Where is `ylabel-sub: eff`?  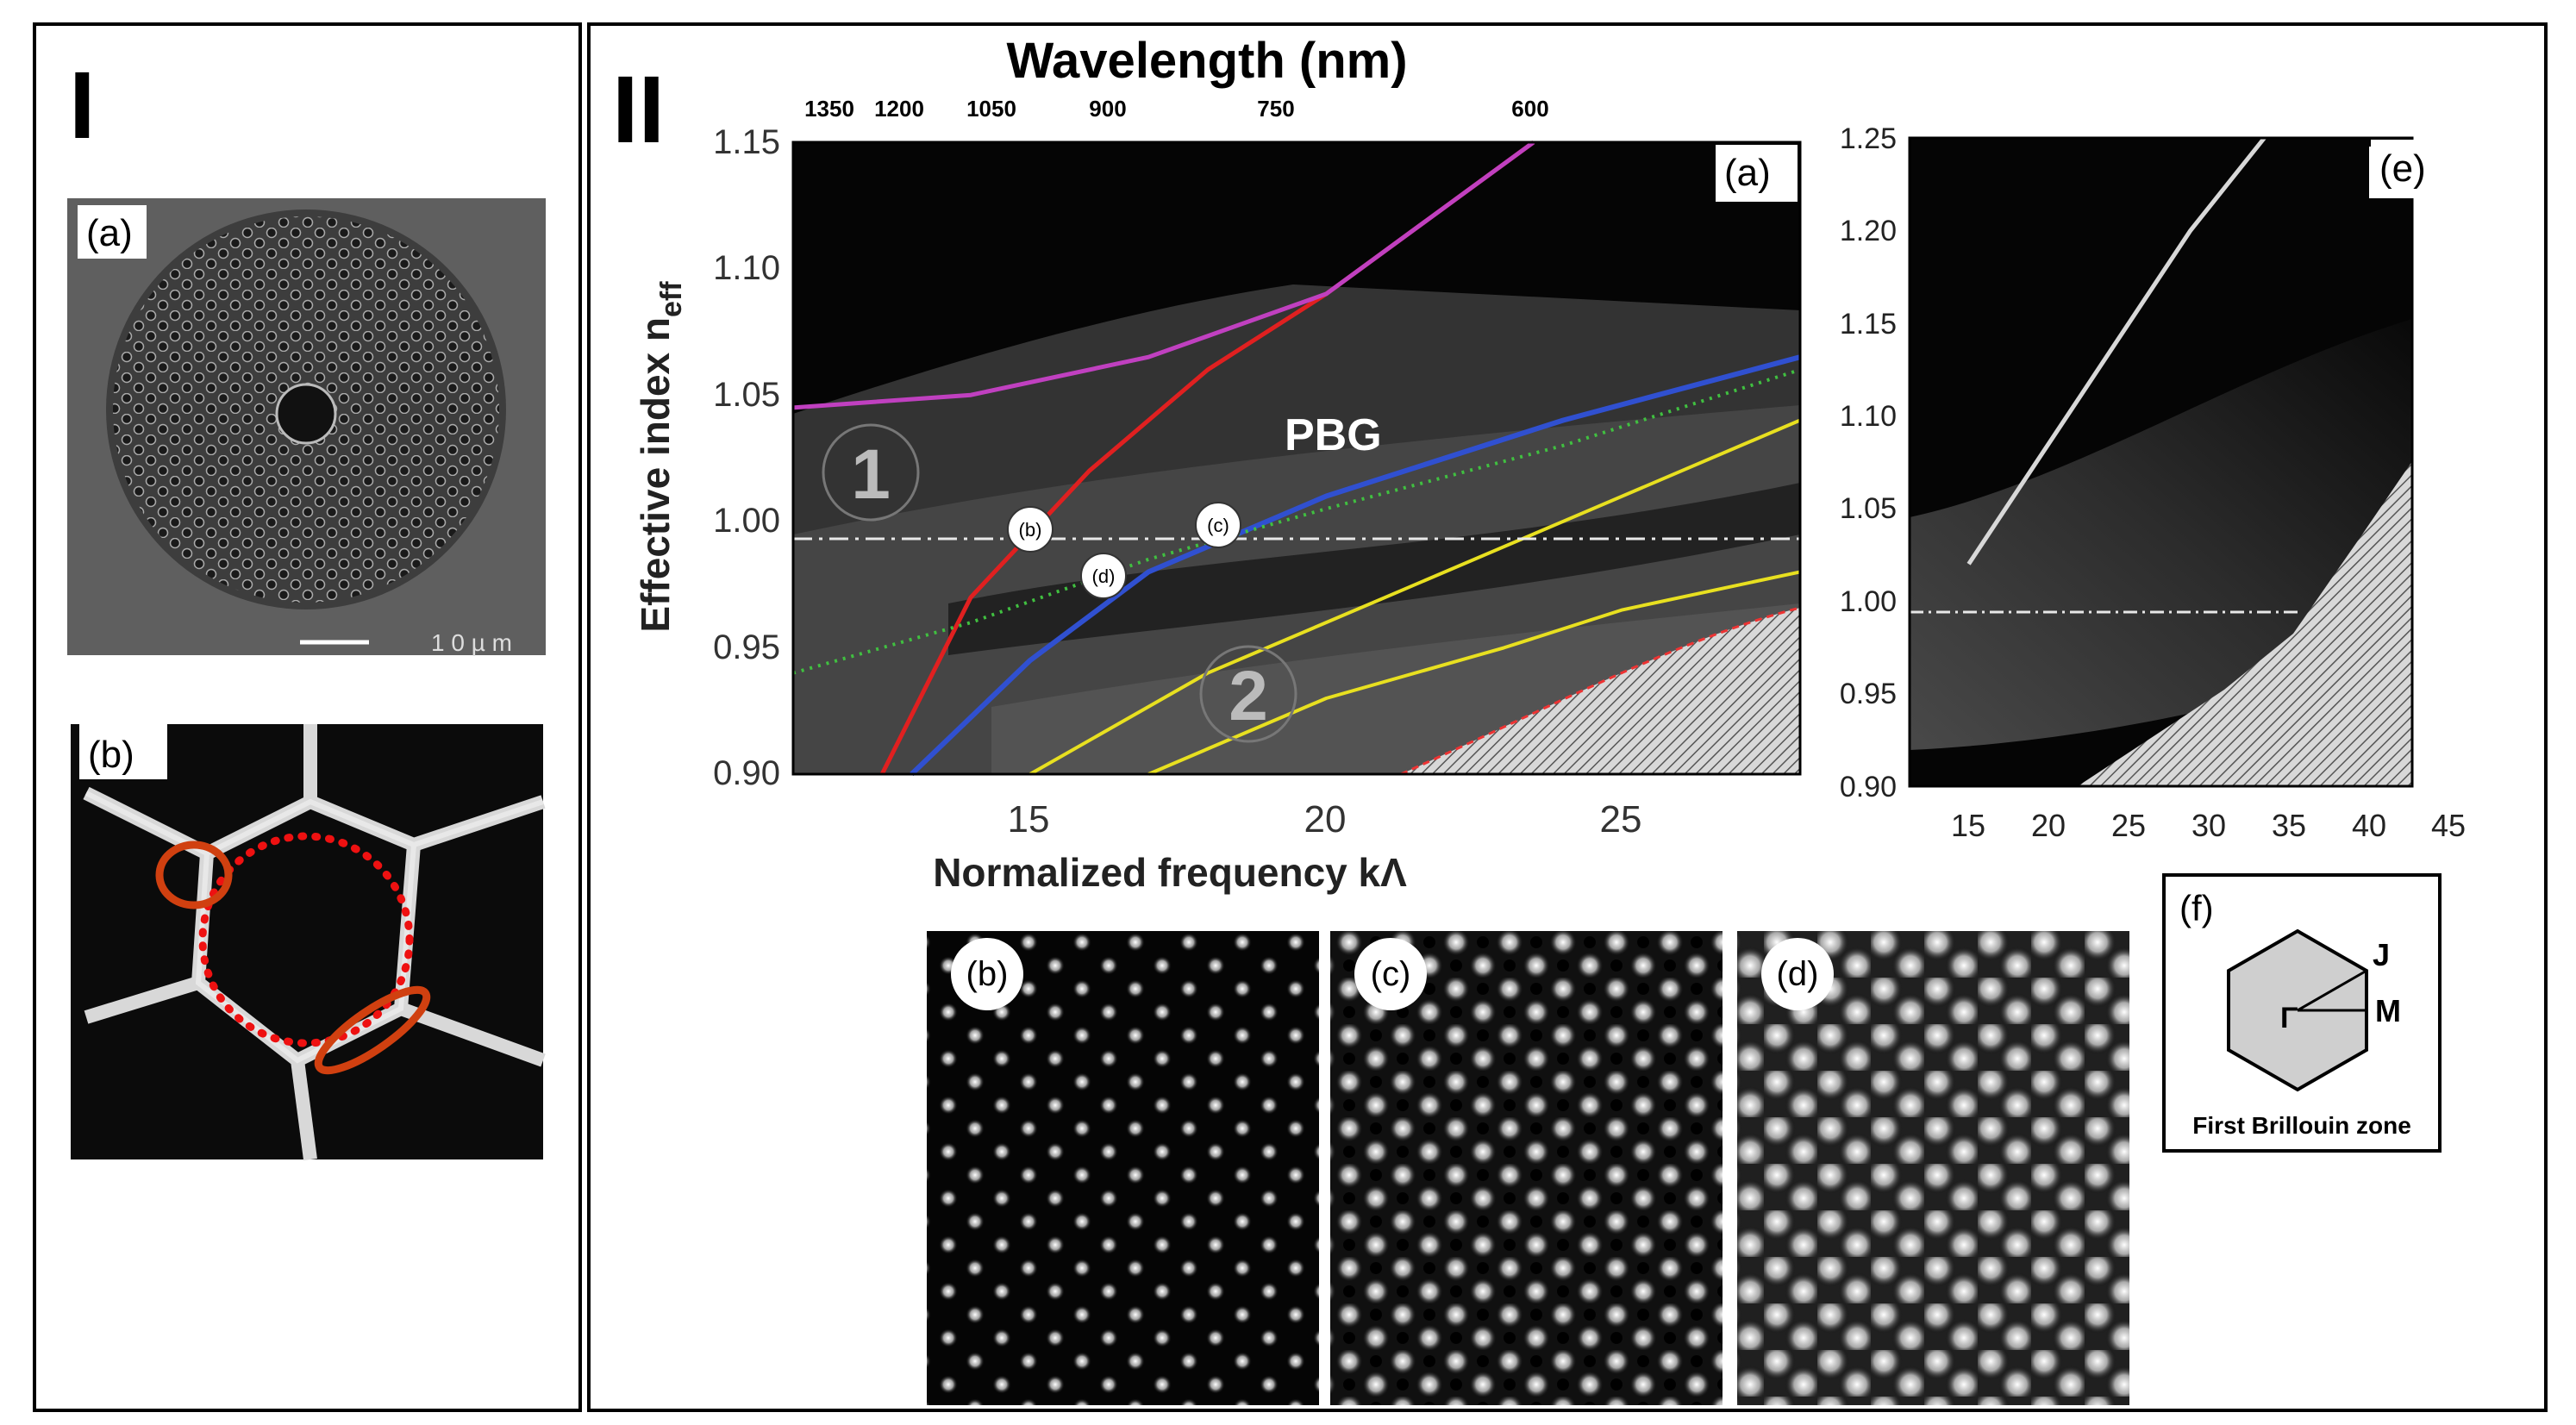
ylabel-sub: eff is located at coordinates (671, 299).